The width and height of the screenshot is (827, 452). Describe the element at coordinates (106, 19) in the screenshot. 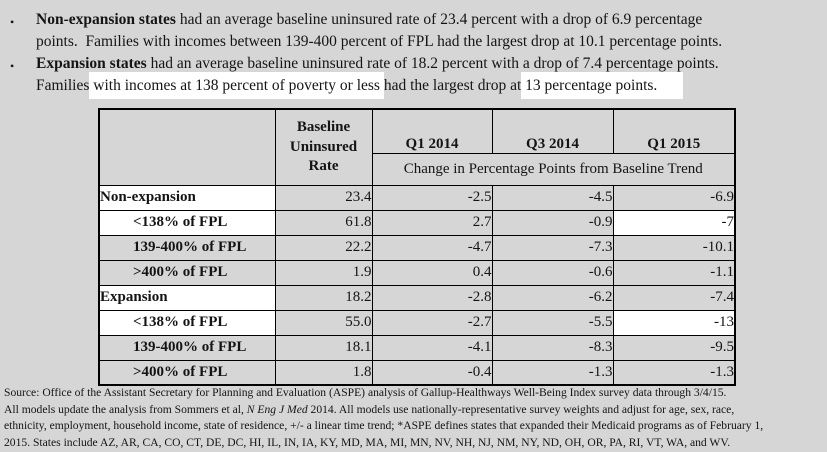

I see `text-segment: Non-expansion states` at that location.